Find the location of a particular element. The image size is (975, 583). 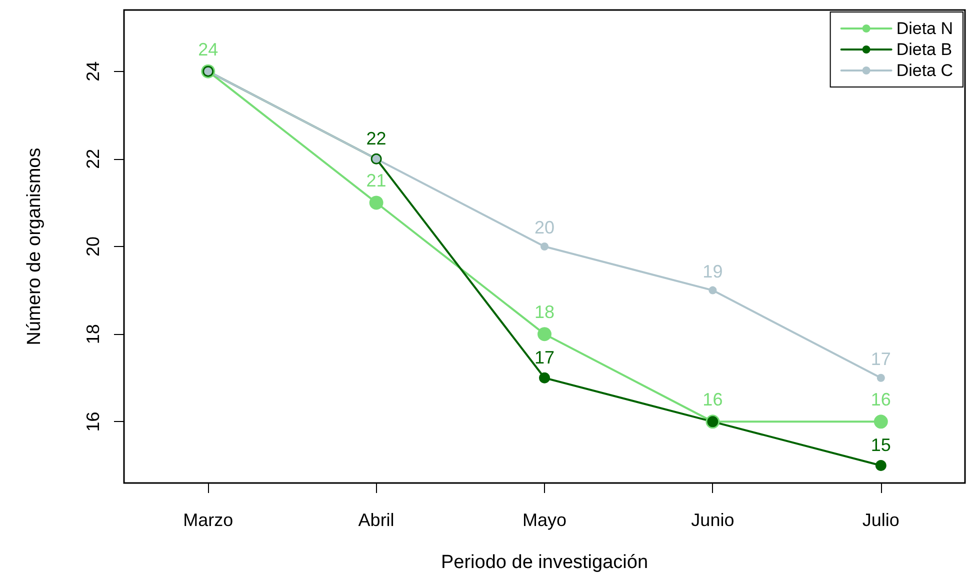

legend-label: Dieta B is located at coordinates (924, 49).